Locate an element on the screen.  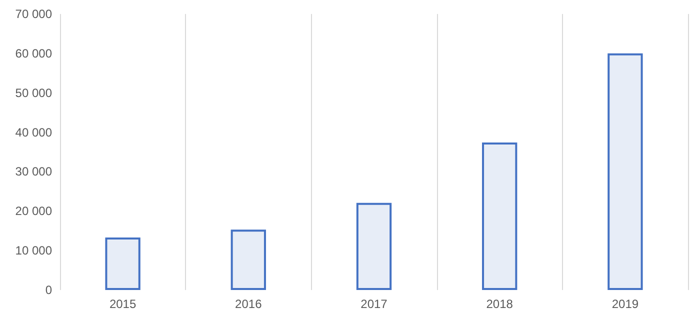
y-tick-label: 70 000 is located at coordinates (33, 14).